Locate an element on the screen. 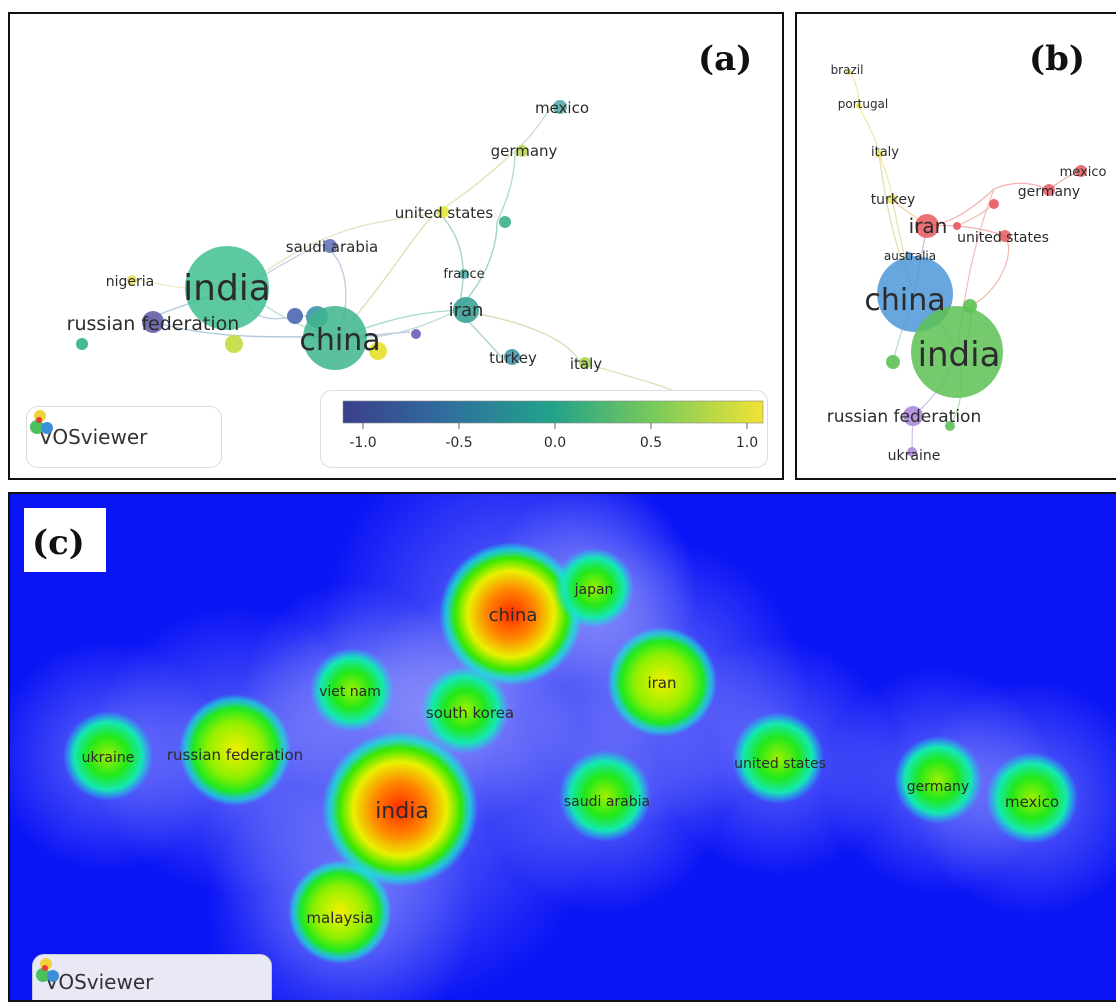  density-spot-mexico is located at coordinates (1032, 798).